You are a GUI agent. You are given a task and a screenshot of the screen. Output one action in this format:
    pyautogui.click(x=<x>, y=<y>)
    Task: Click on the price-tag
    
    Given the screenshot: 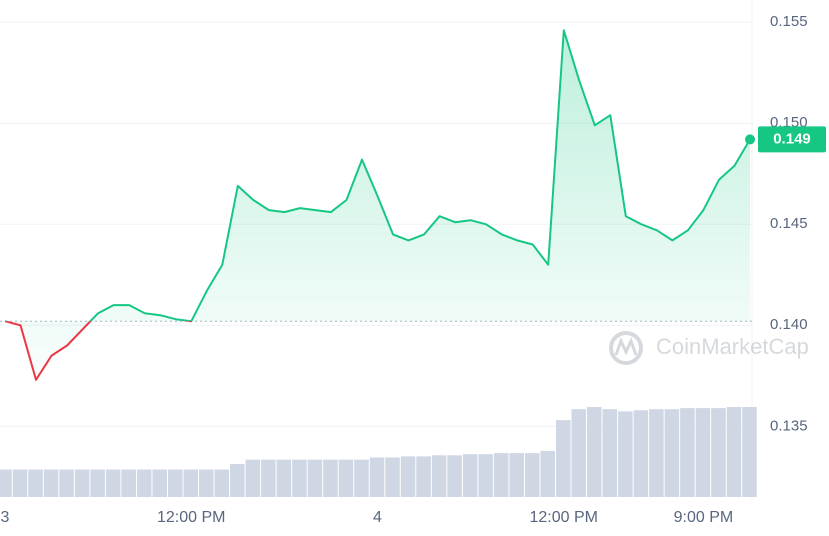 What is the action you would take?
    pyautogui.click(x=792, y=139)
    